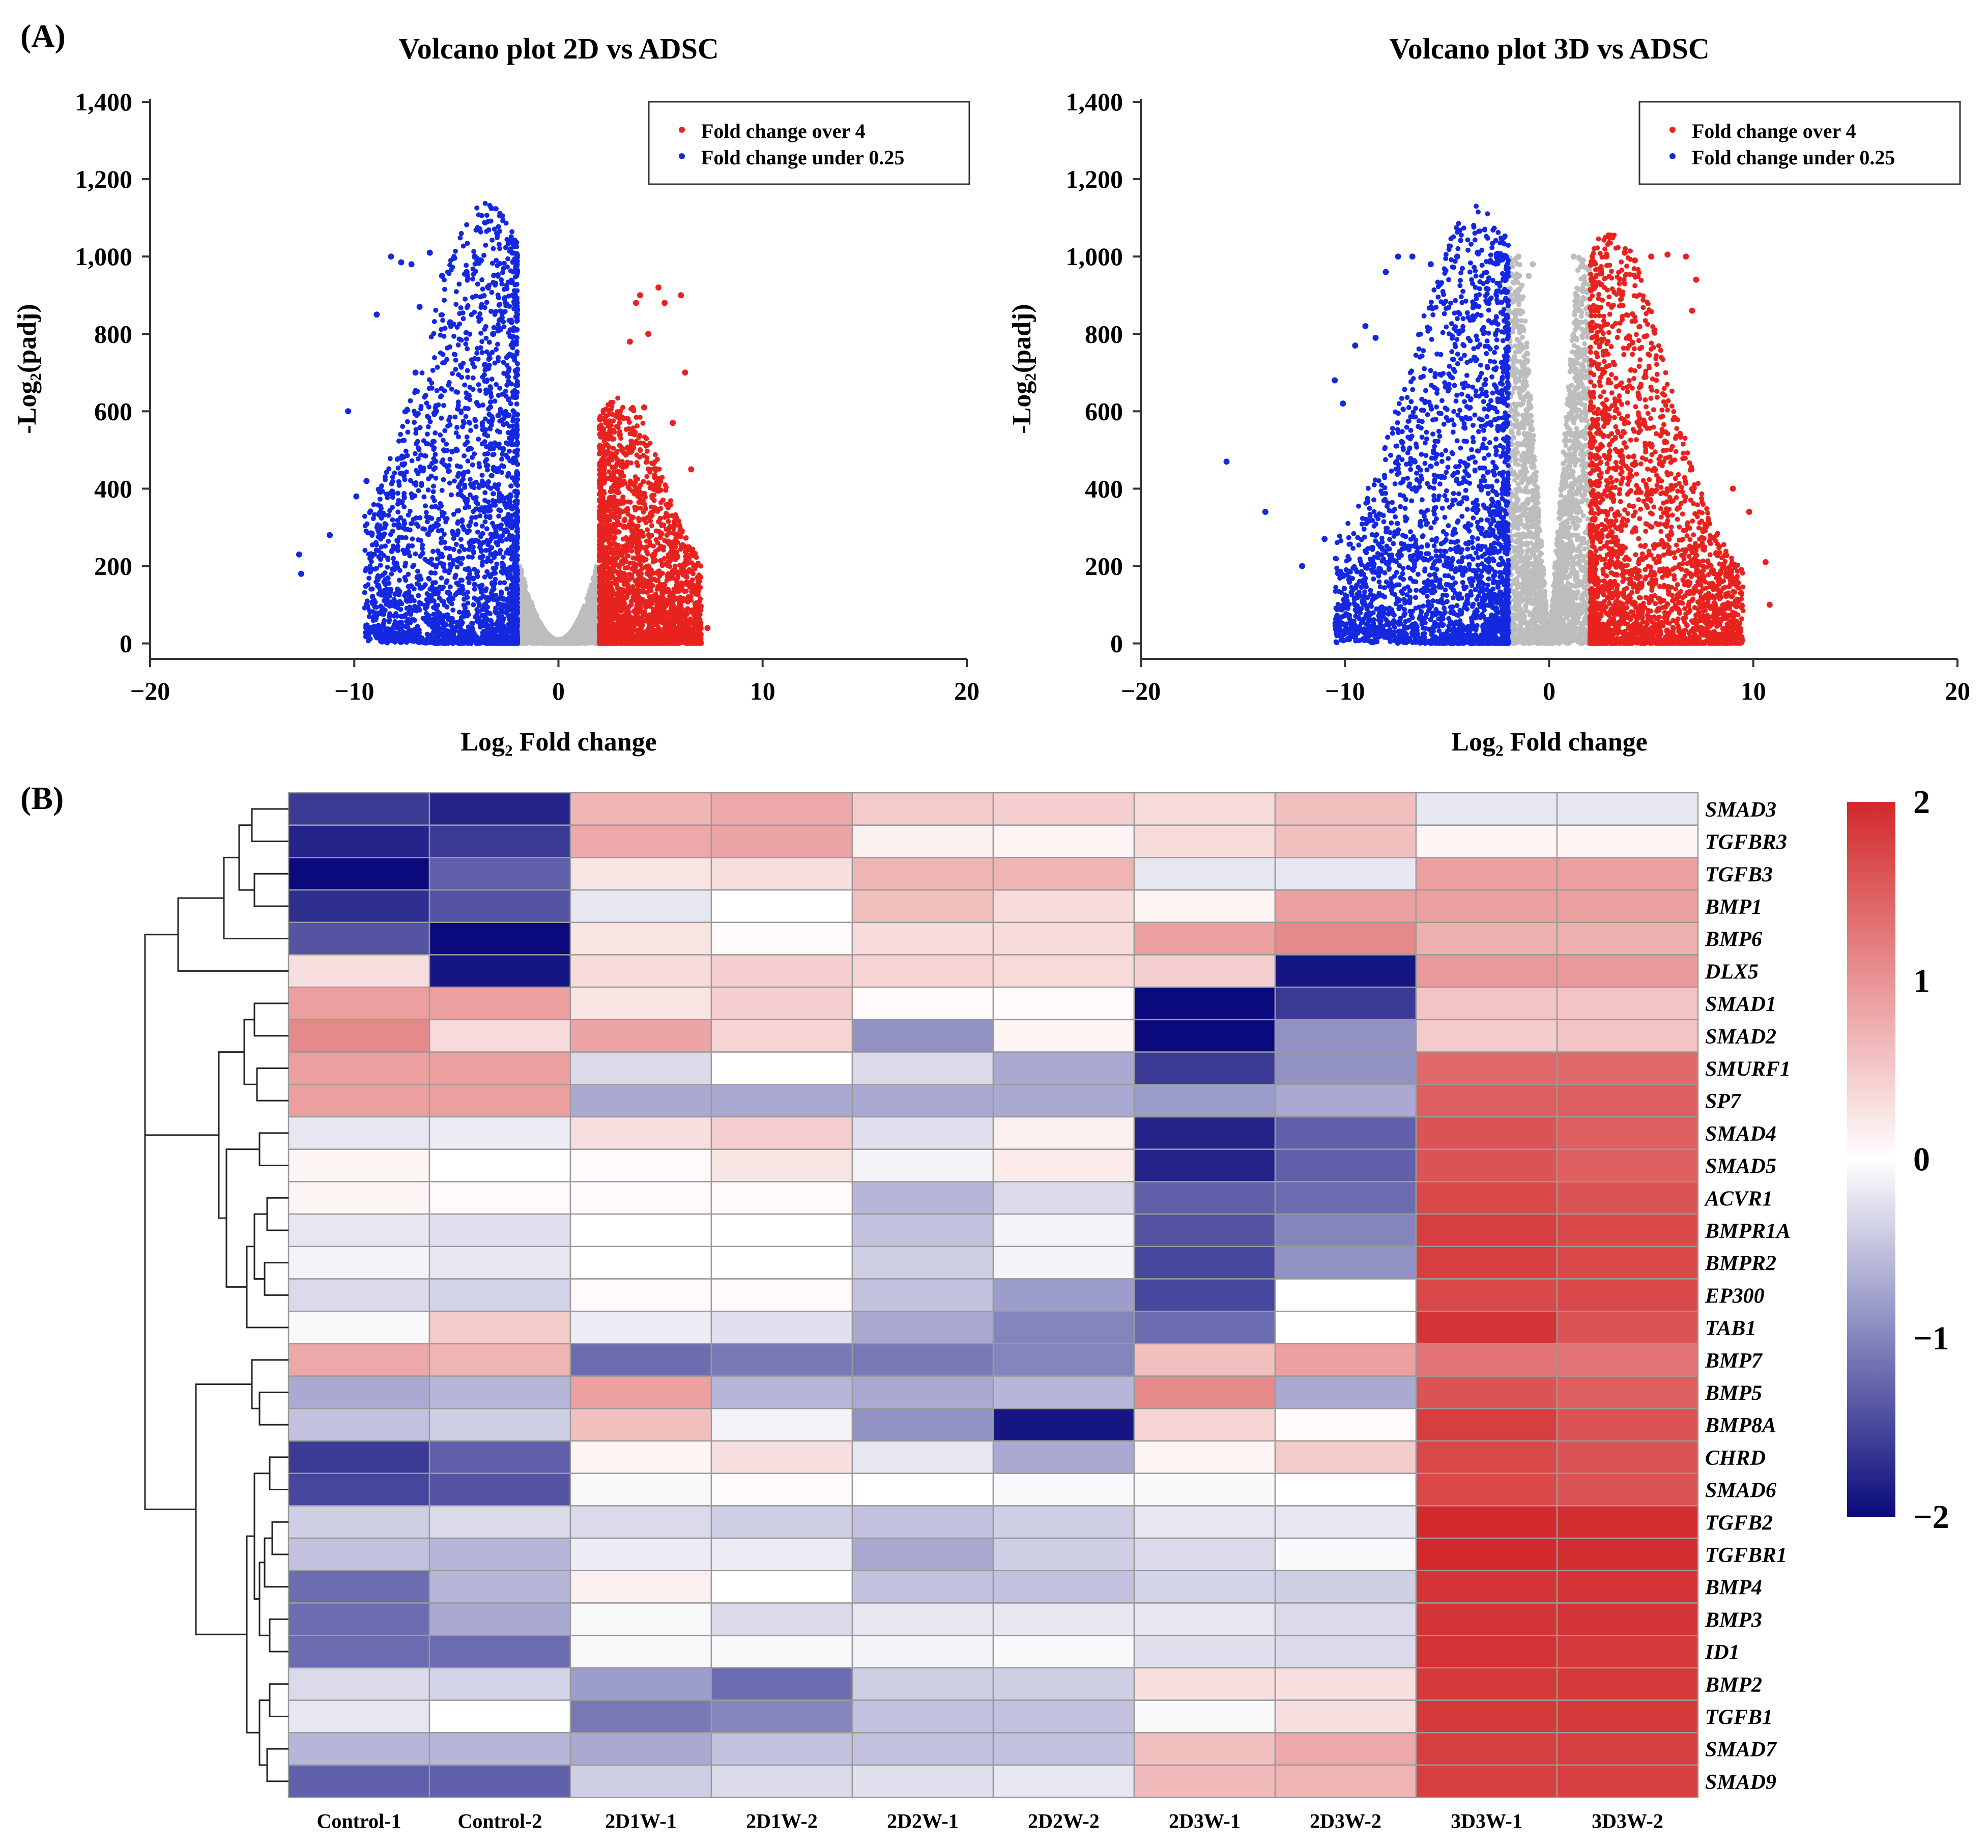  Describe the element at coordinates (558, 48) in the screenshot. I see `volcano-title: Volcano plot 2D vs ADSC` at that location.